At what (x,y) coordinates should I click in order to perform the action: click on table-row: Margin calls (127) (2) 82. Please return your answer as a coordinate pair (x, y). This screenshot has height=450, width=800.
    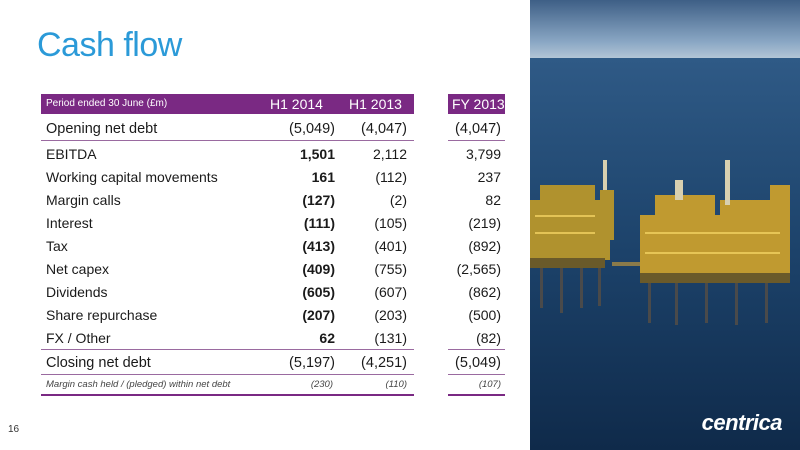
    Looking at the image, I should click on (273, 199).